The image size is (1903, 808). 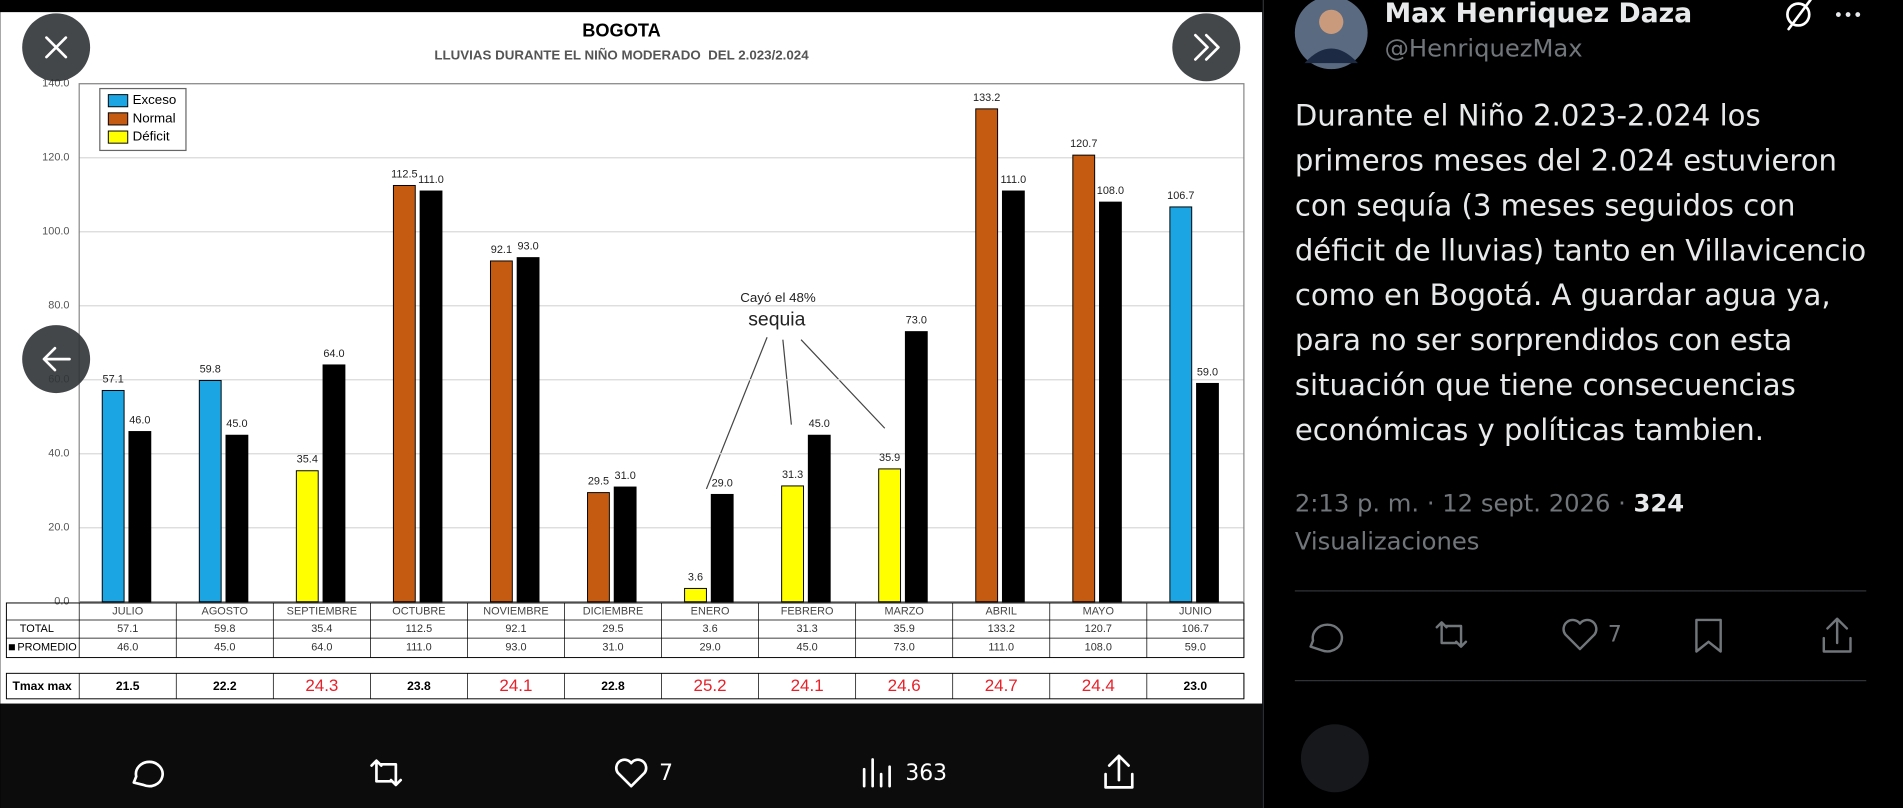 What do you see at coordinates (1848, 14) in the screenshot?
I see `more-button` at bounding box center [1848, 14].